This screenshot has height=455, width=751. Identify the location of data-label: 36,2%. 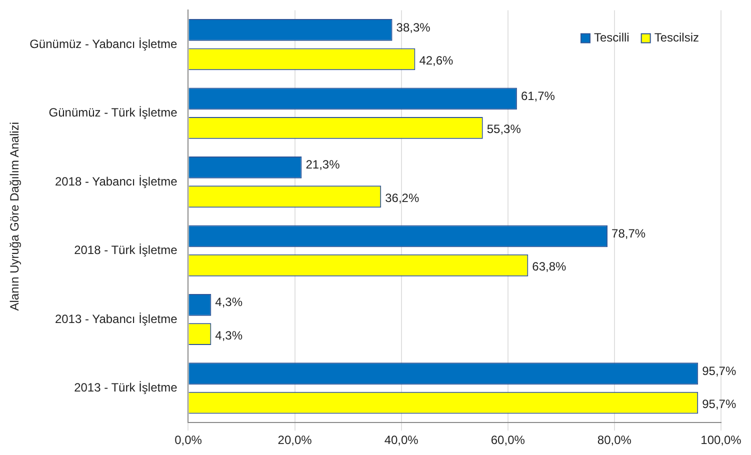
(402, 197).